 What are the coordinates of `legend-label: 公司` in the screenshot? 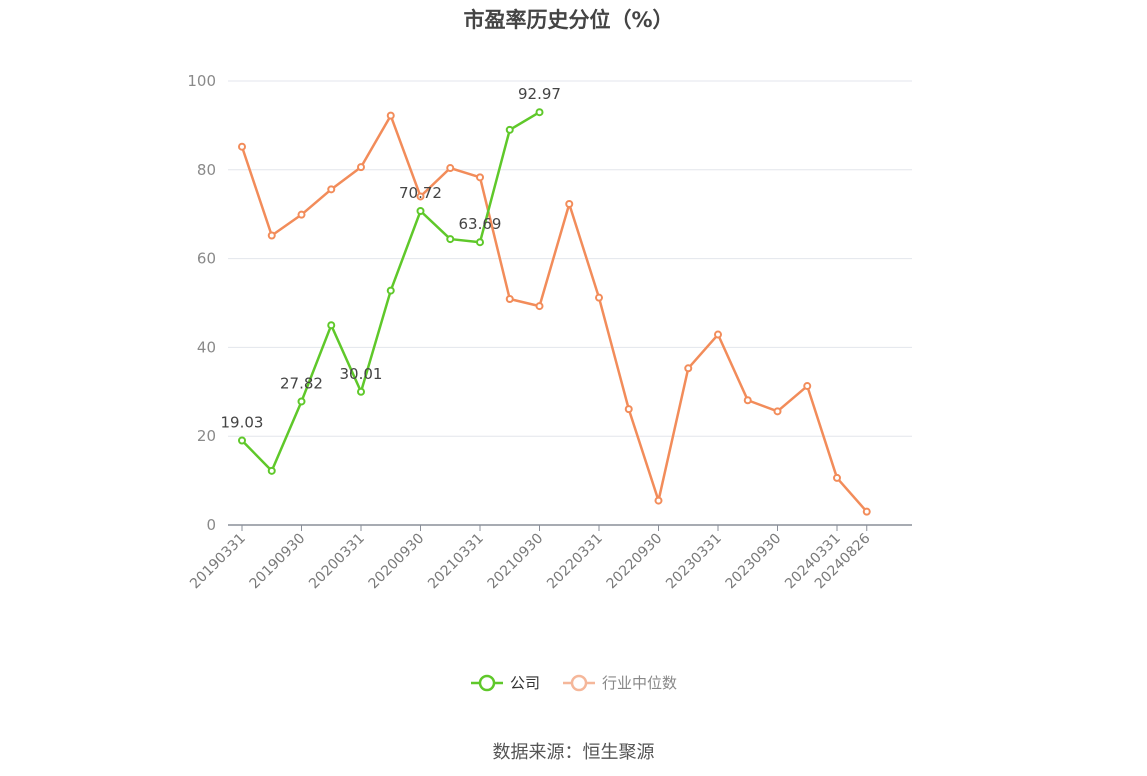 It's located at (524, 683).